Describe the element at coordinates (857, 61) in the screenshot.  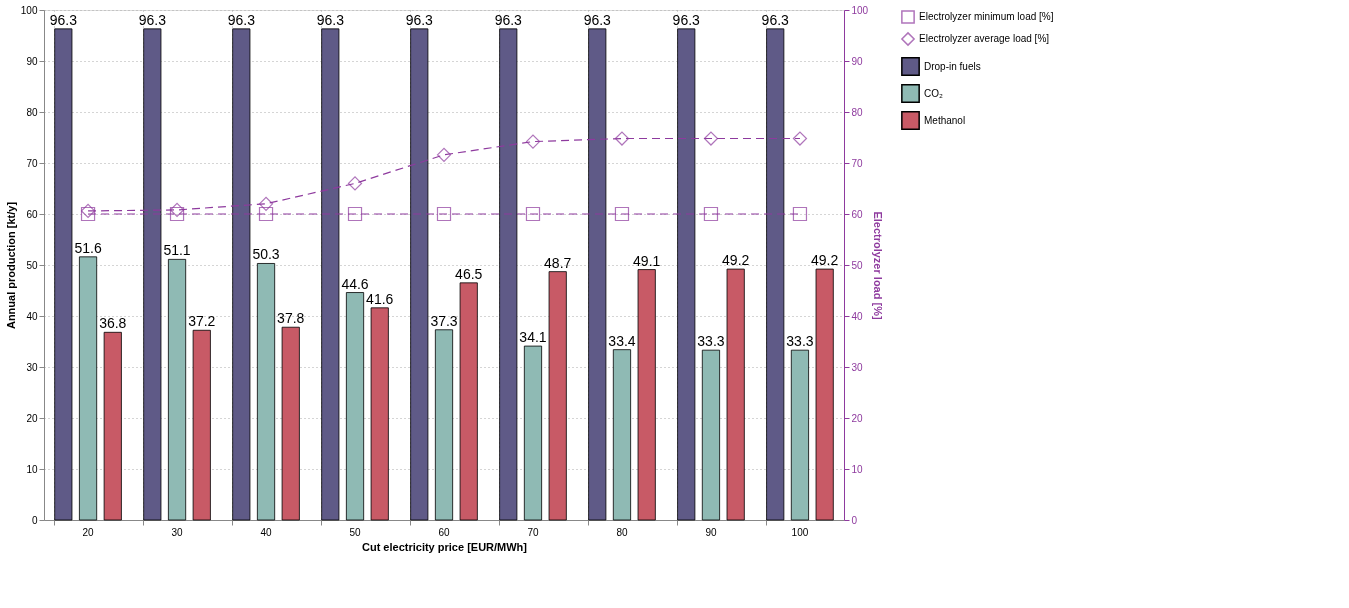
I see `y2-tick-label: 90` at that location.